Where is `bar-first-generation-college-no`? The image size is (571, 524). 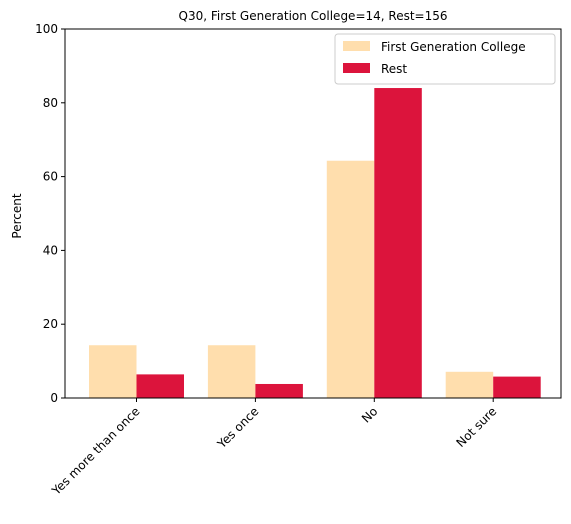 bar-first-generation-college-no is located at coordinates (351, 279).